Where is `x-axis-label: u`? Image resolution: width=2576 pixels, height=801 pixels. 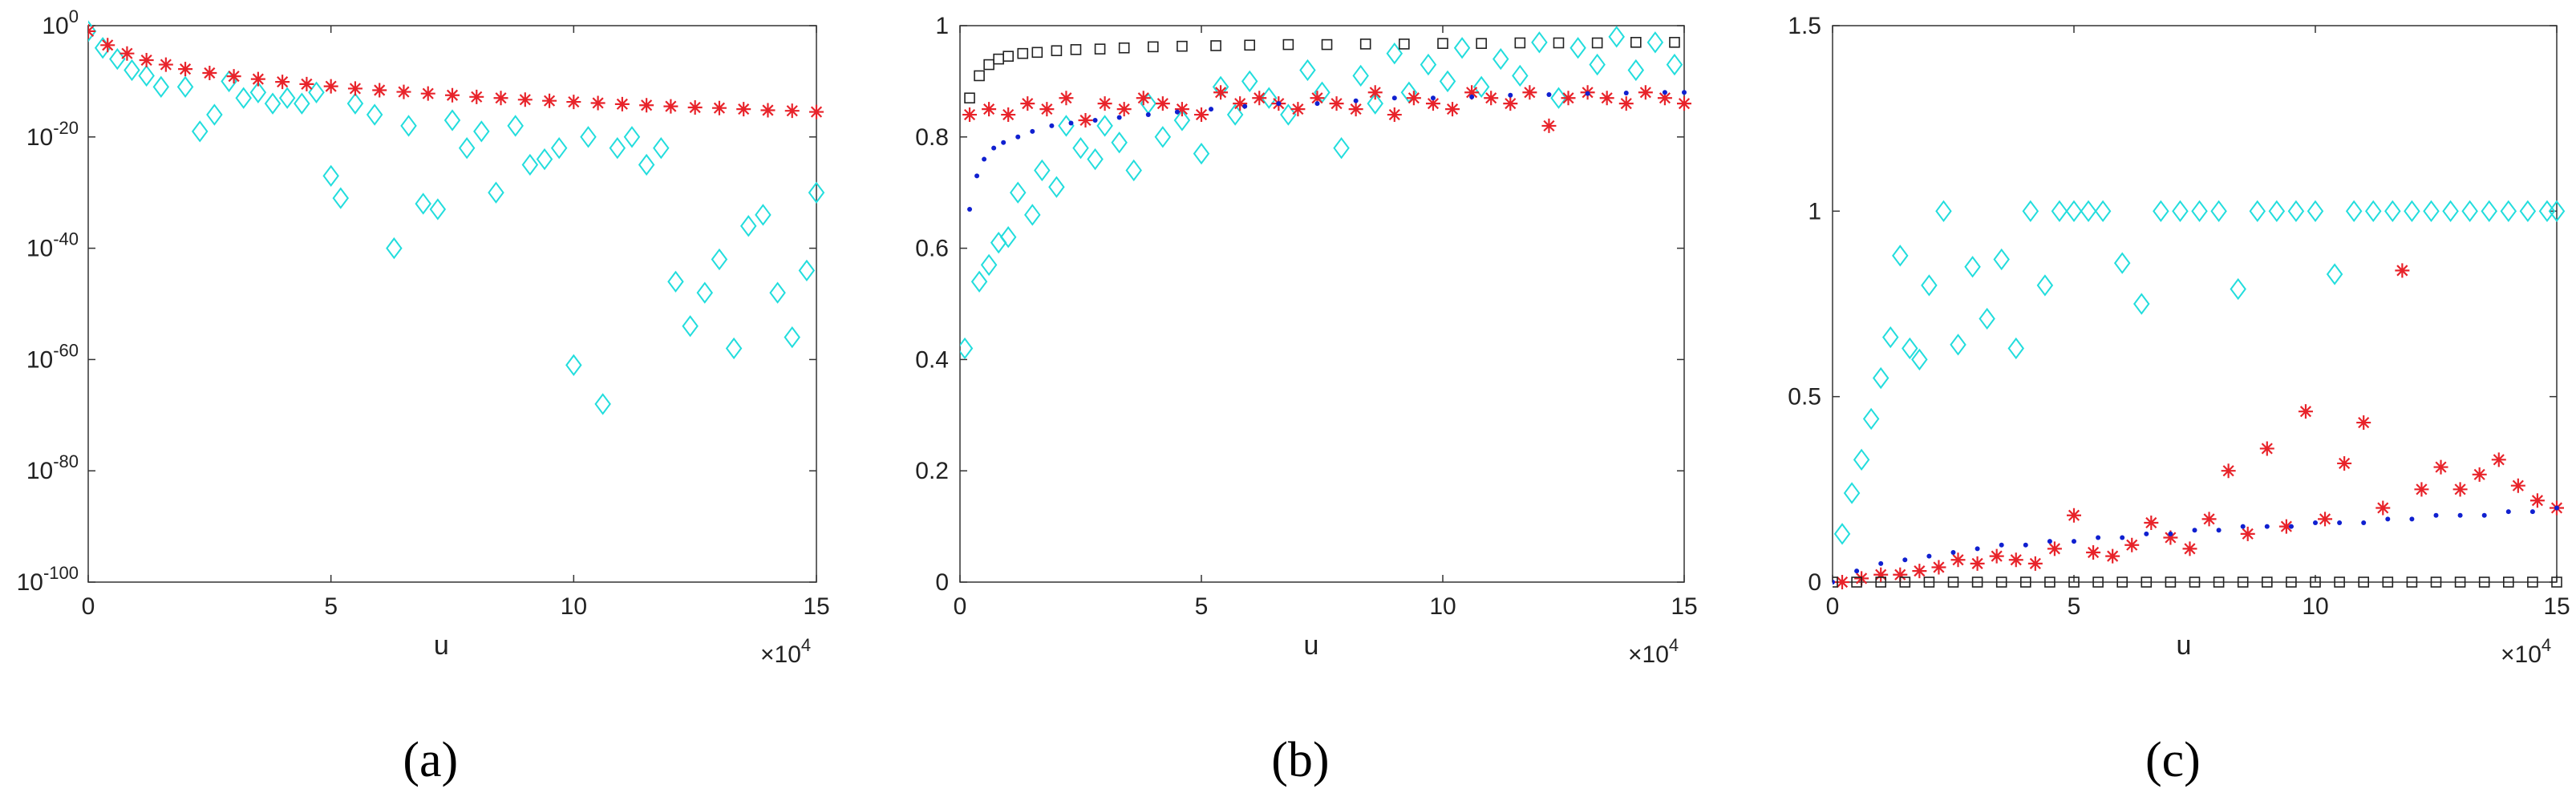
x-axis-label: u is located at coordinates (441, 645).